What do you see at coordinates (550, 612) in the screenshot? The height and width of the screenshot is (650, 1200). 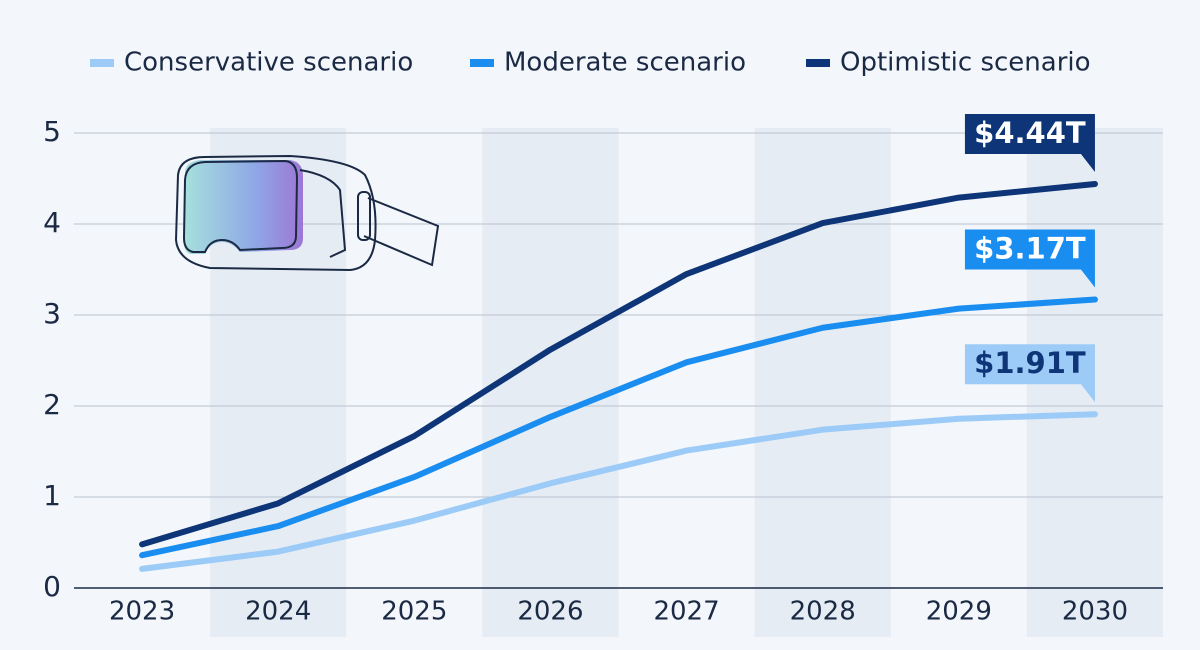 I see `x-tick-label: 2026` at bounding box center [550, 612].